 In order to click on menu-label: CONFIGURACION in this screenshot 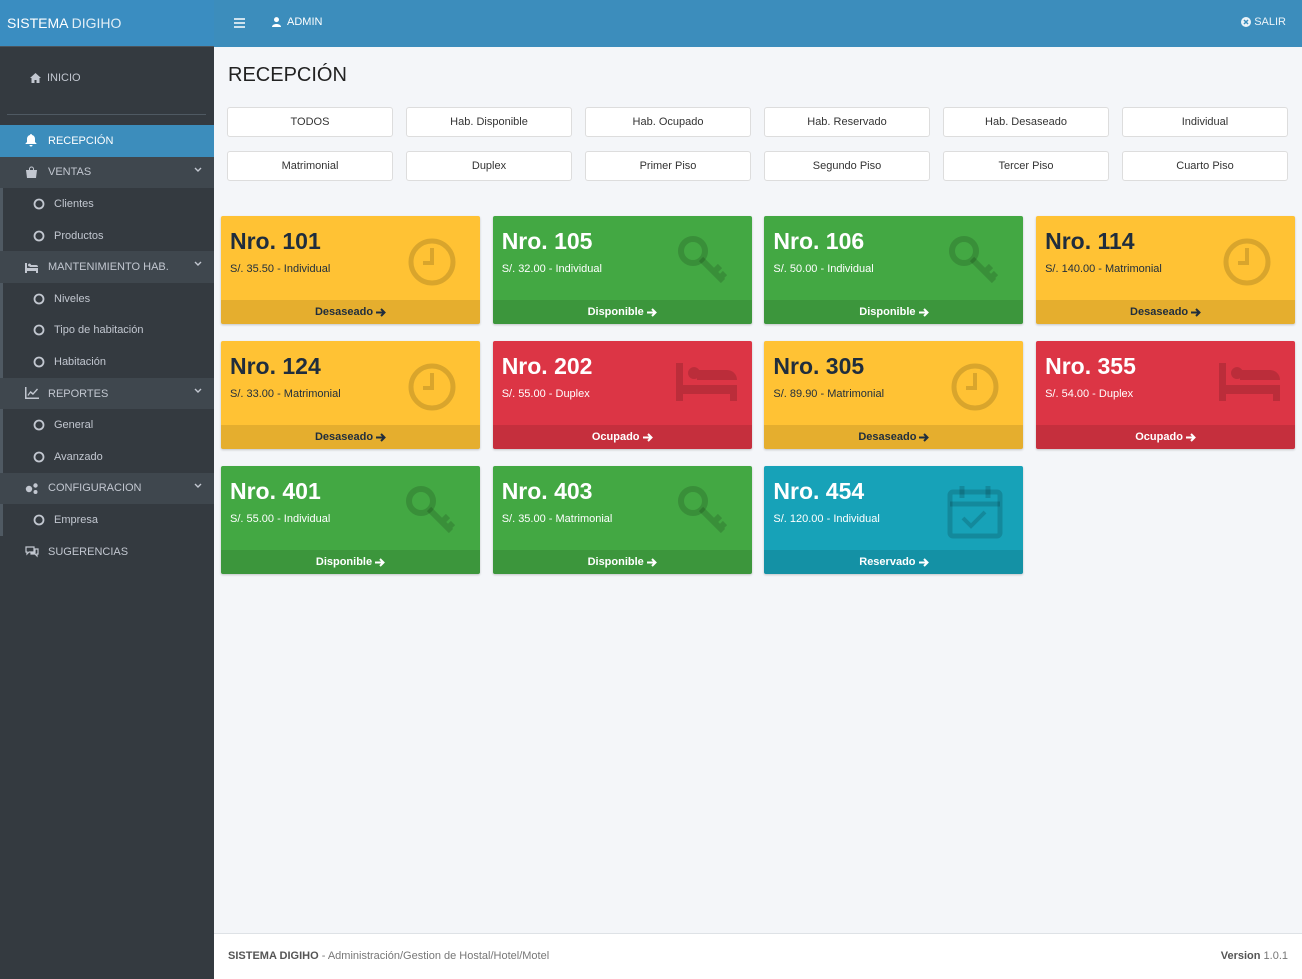, I will do `click(95, 488)`.